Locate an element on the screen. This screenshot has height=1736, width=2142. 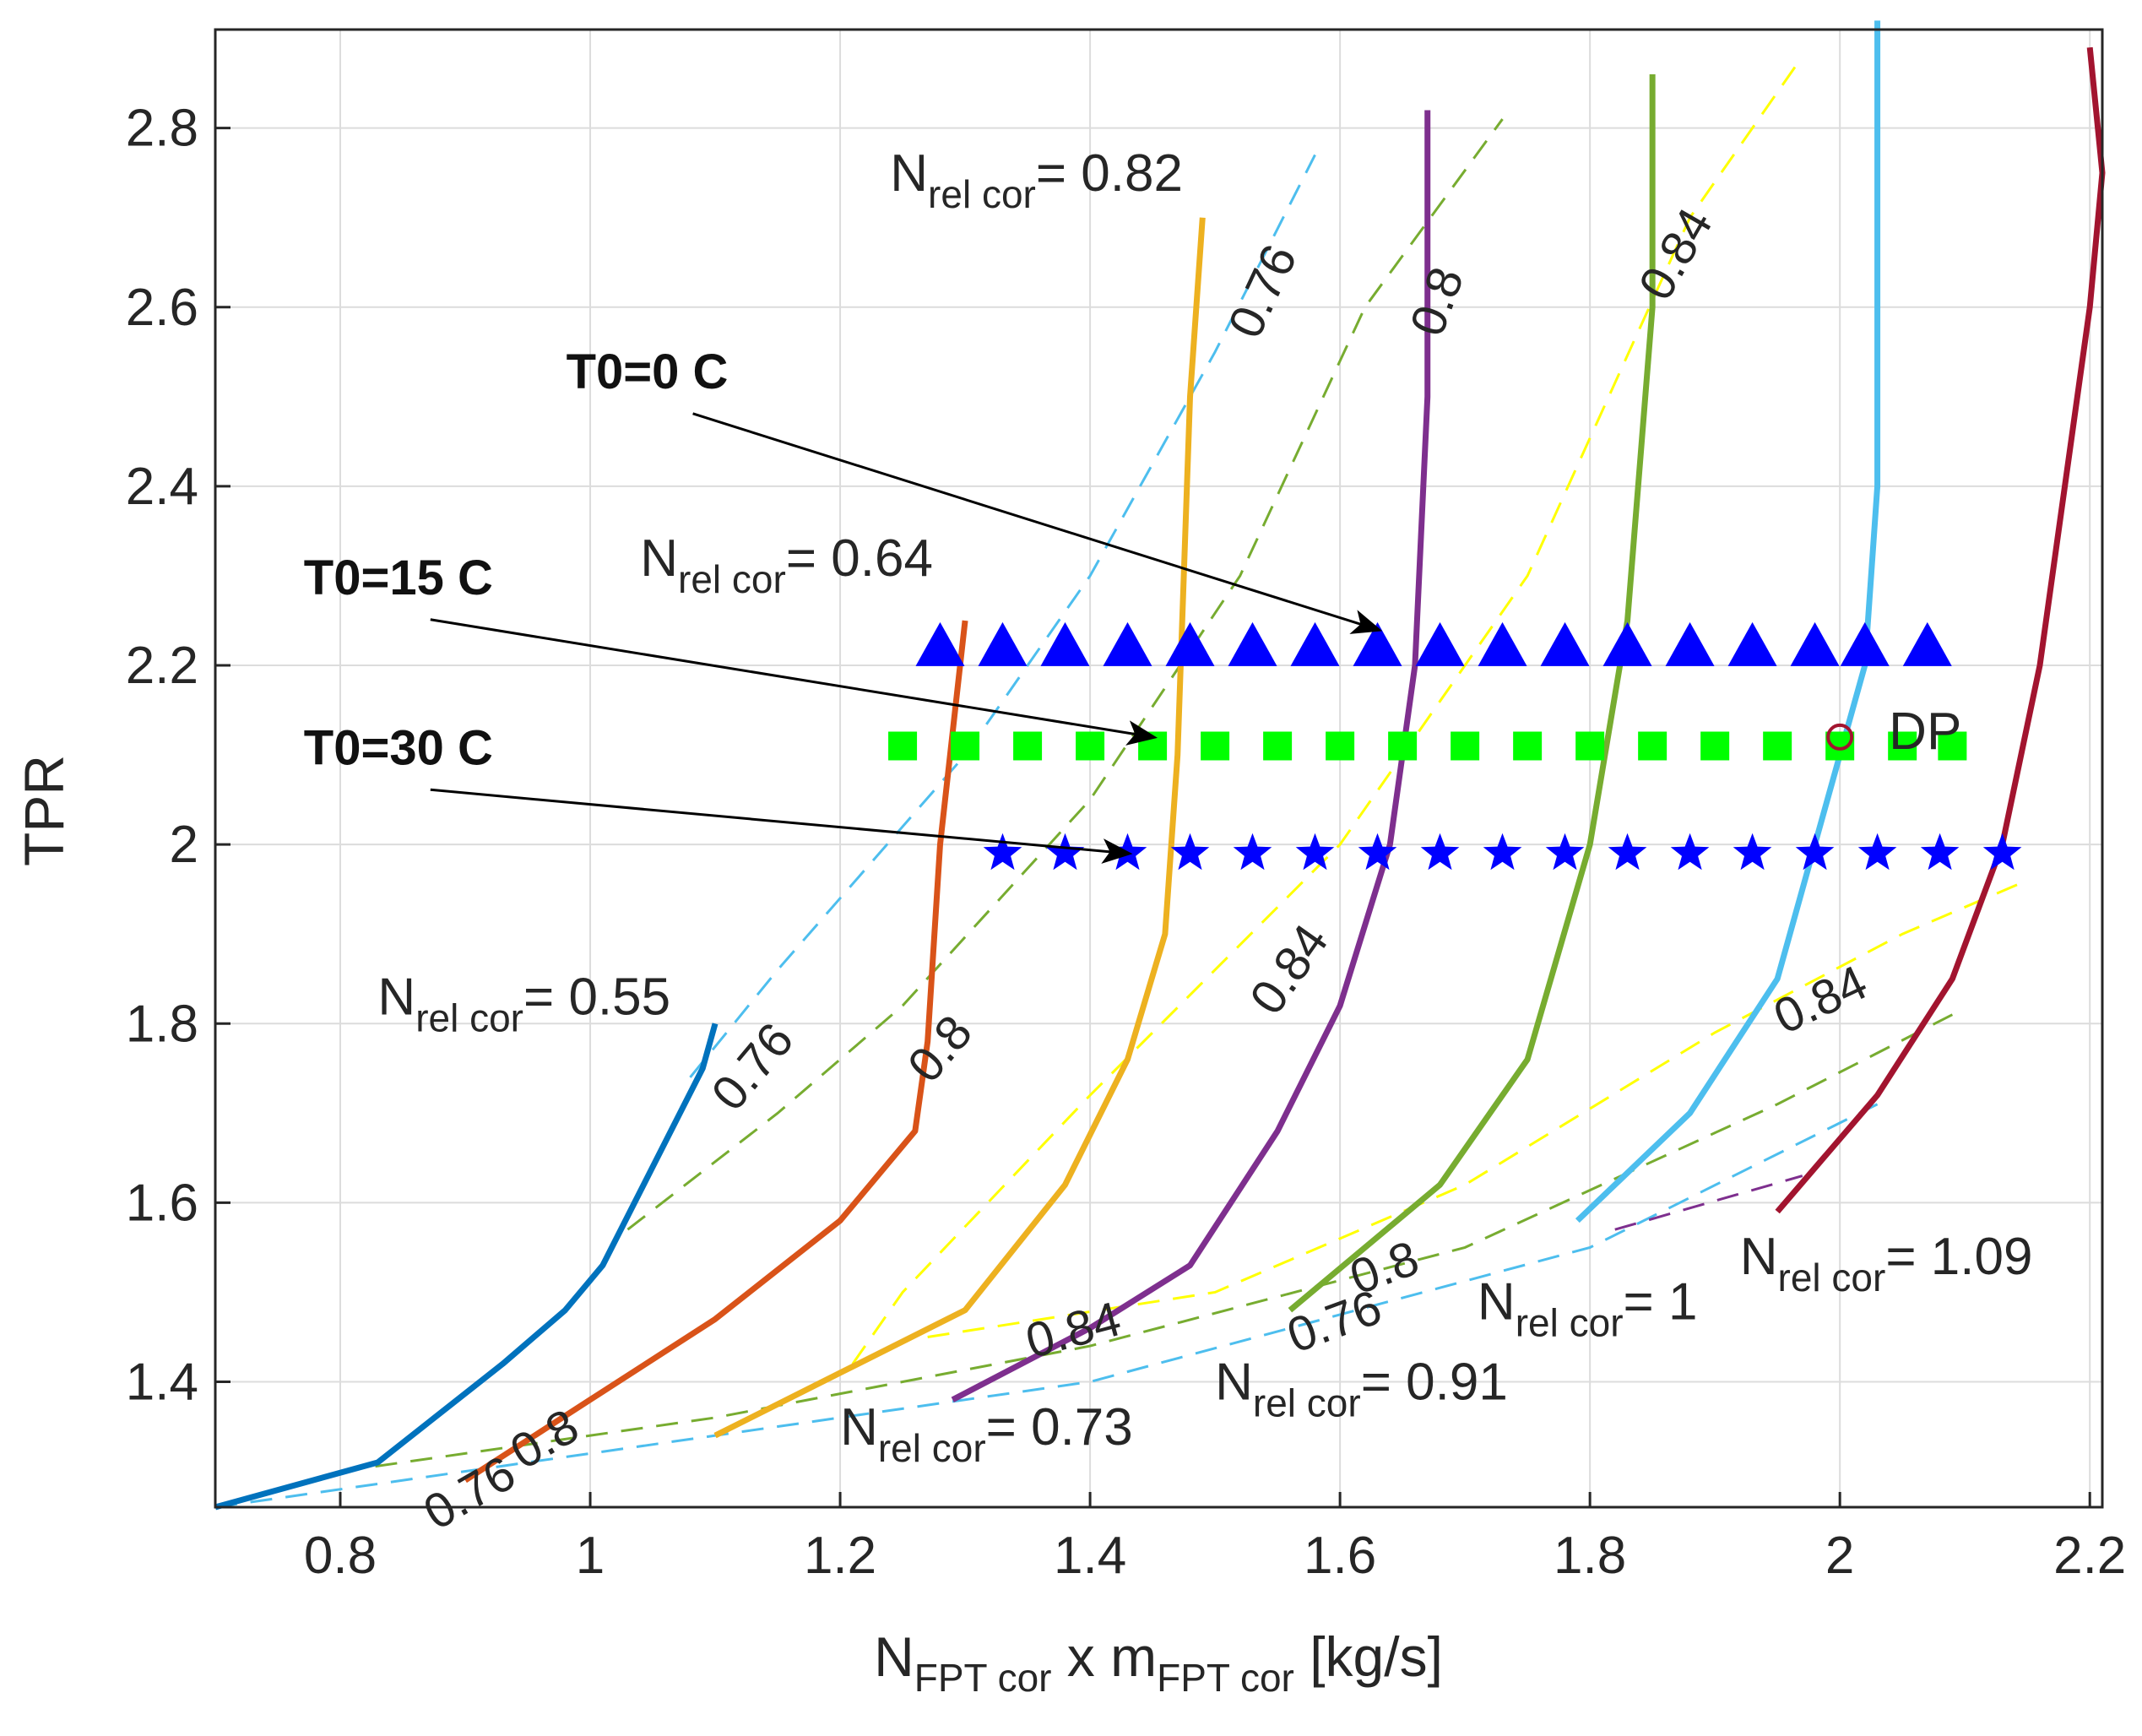
speed-label-value: 0.82 is located at coordinates (1132, 174).